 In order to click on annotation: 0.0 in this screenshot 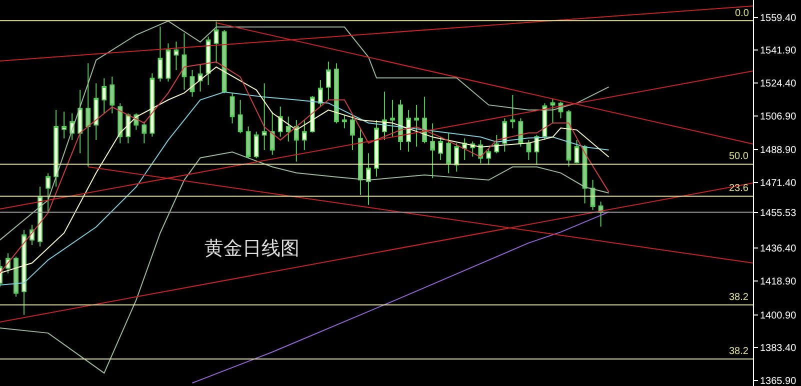, I will do `click(742, 13)`.